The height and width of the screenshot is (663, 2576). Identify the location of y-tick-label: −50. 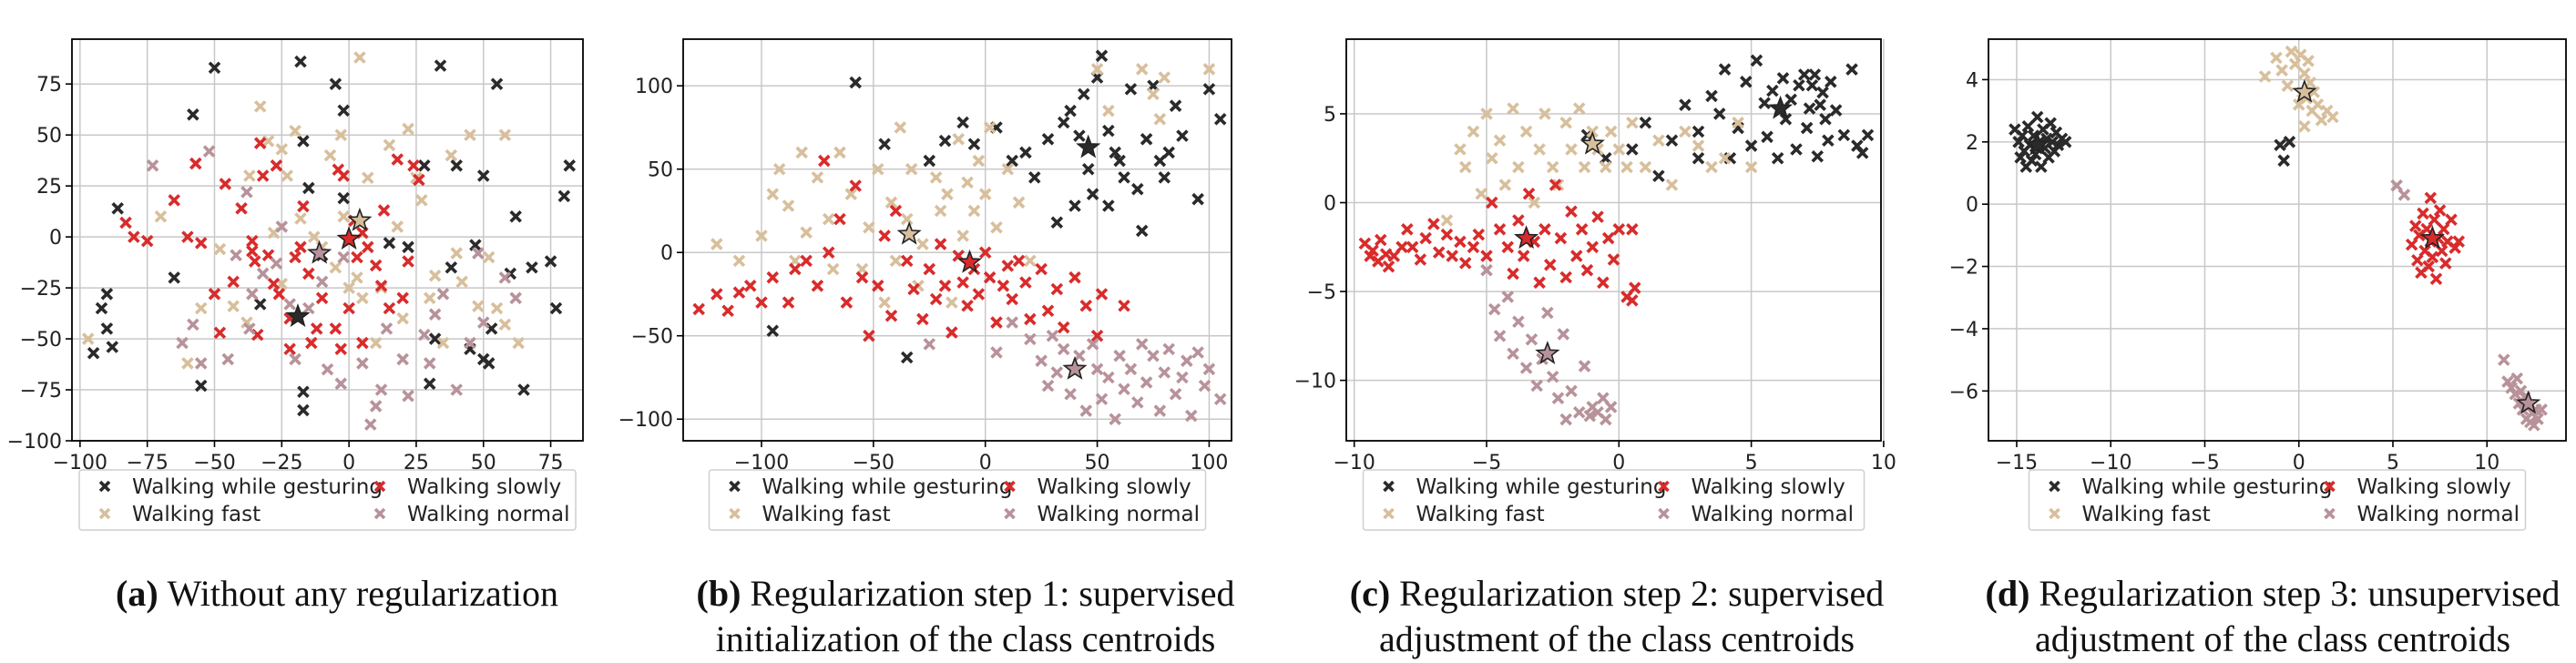
(41, 341).